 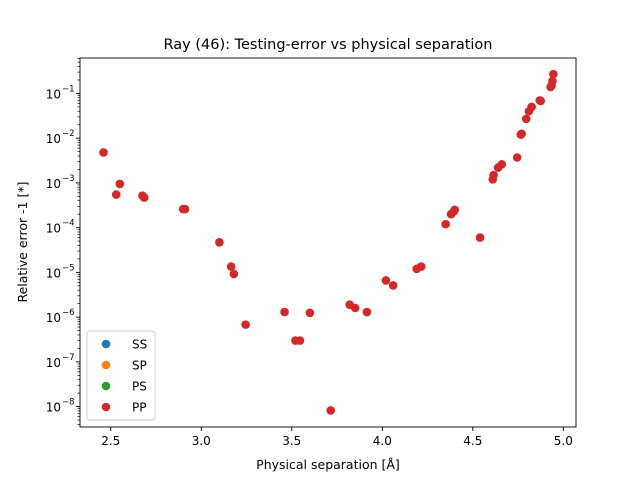 I want to click on y-tick-exponent: −3, so click(x=68, y=179).